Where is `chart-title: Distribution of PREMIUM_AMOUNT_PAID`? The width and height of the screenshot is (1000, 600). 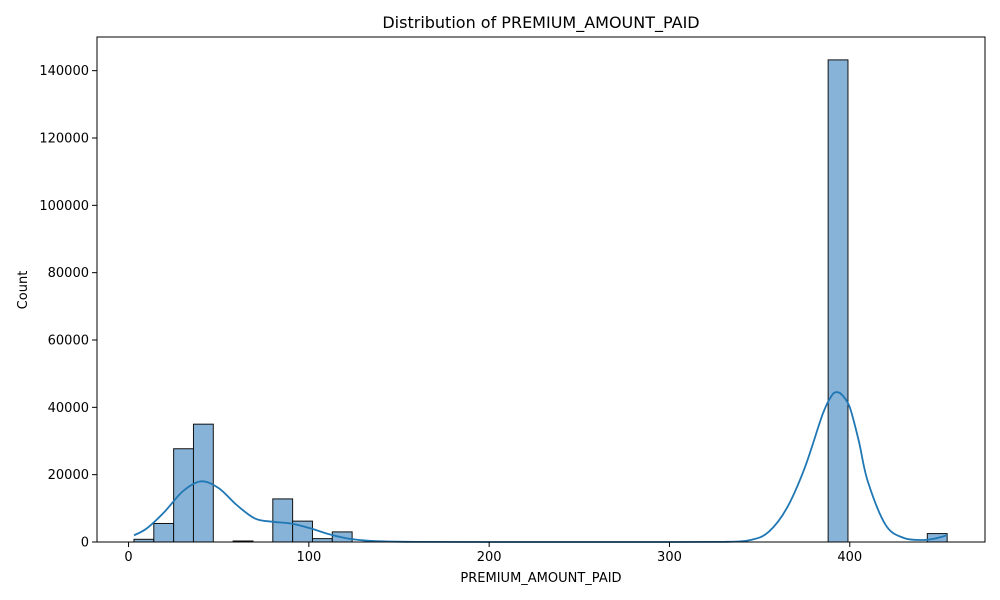
chart-title: Distribution of PREMIUM_AMOUNT_PAID is located at coordinates (540, 23).